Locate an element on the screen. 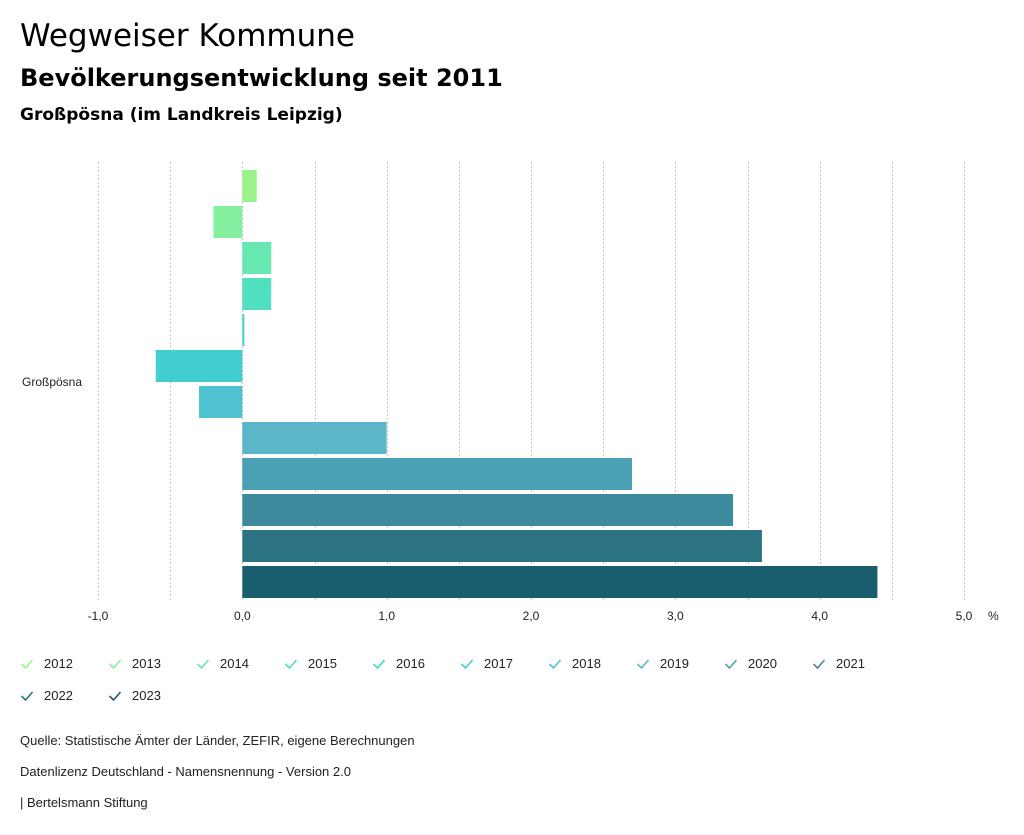 This screenshot has height=835, width=1024. legend-item-2016: 2016 is located at coordinates (398, 663).